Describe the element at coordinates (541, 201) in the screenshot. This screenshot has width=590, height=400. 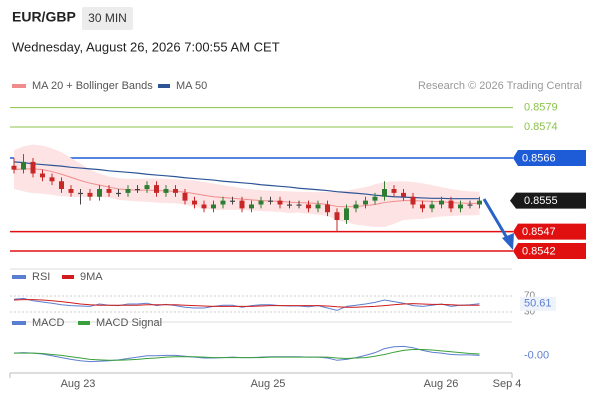
I see `current-price-label: 0.8555` at that location.